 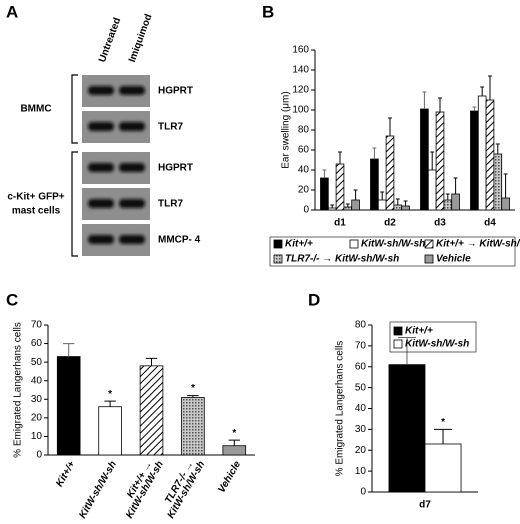 I want to click on panel-letter: D, so click(x=314, y=299).